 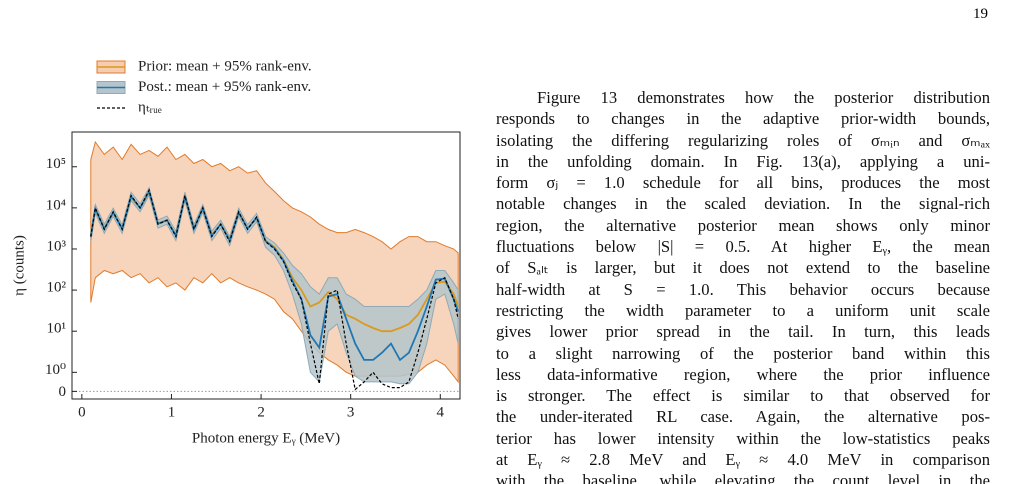 I want to click on x-tick-label: 4, so click(x=441, y=412).